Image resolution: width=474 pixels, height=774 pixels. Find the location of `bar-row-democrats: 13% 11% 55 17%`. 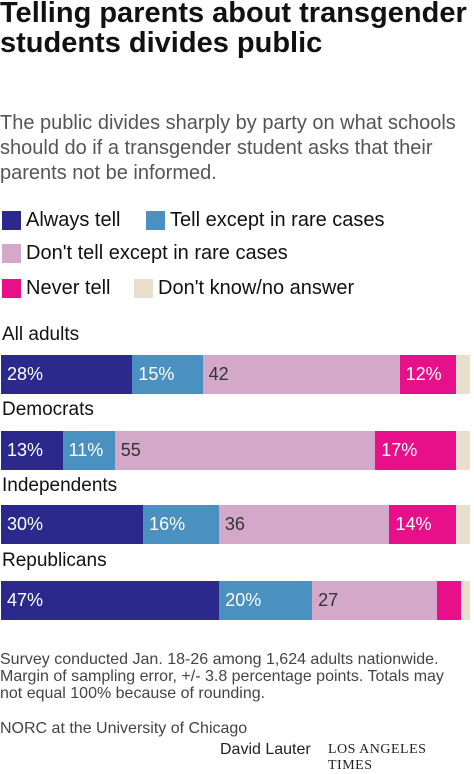

bar-row-democrats: 13% 11% 55 17% is located at coordinates (235, 450).